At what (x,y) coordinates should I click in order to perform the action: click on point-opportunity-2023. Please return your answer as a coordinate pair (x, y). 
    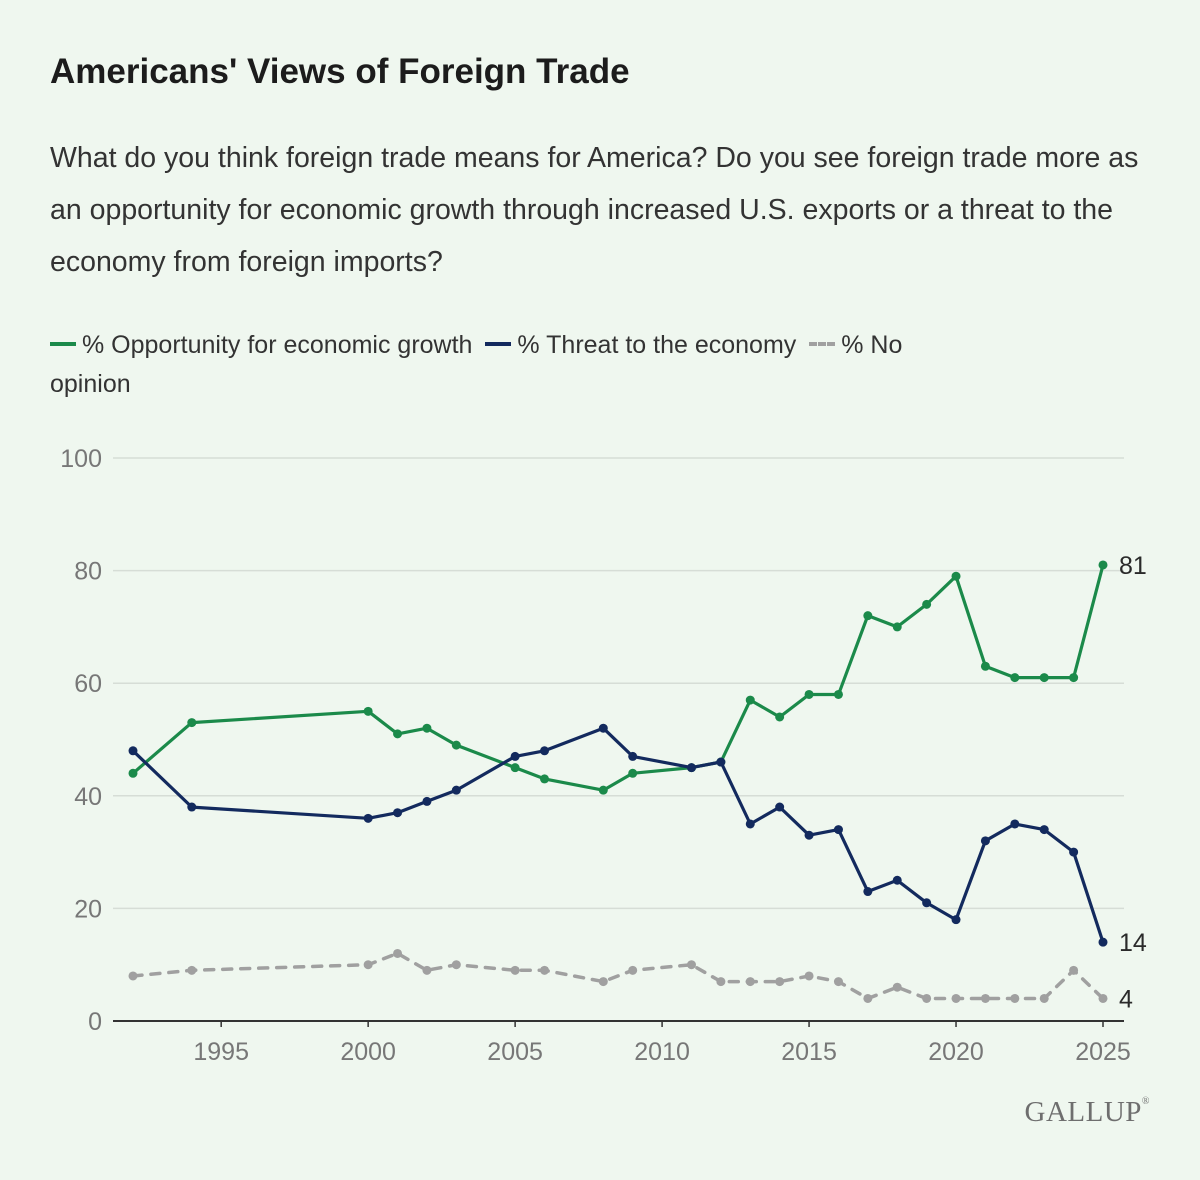
    Looking at the image, I should click on (1044, 678).